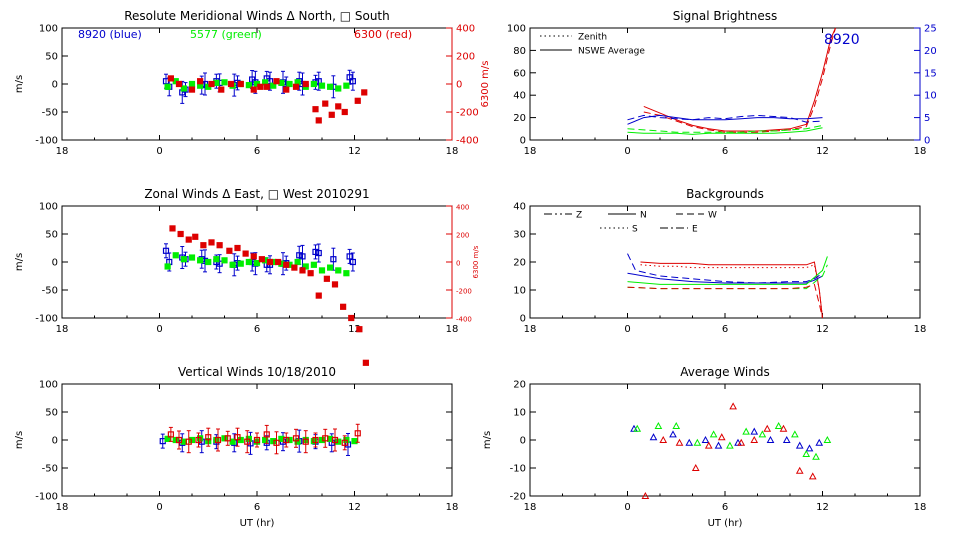 This screenshot has width=960, height=540. What do you see at coordinates (712, 216) in the screenshot?
I see `legend-label: W` at bounding box center [712, 216].